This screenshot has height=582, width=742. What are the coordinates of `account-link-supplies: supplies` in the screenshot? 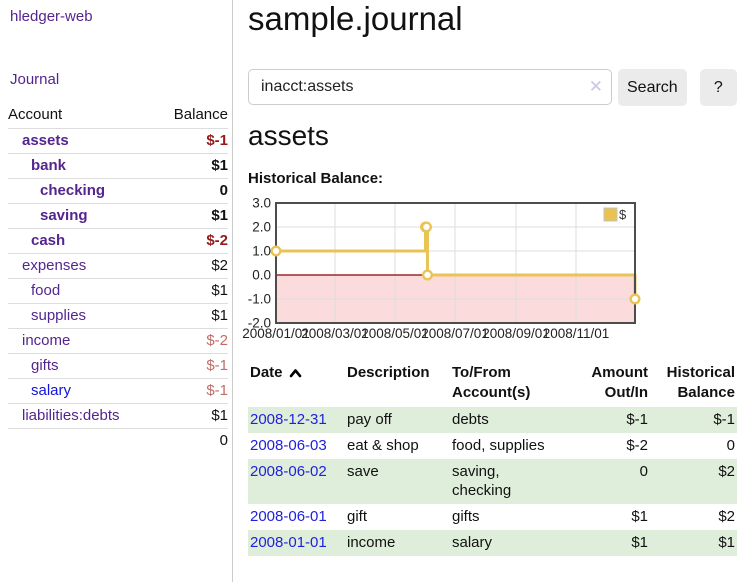 It's located at (59, 315).